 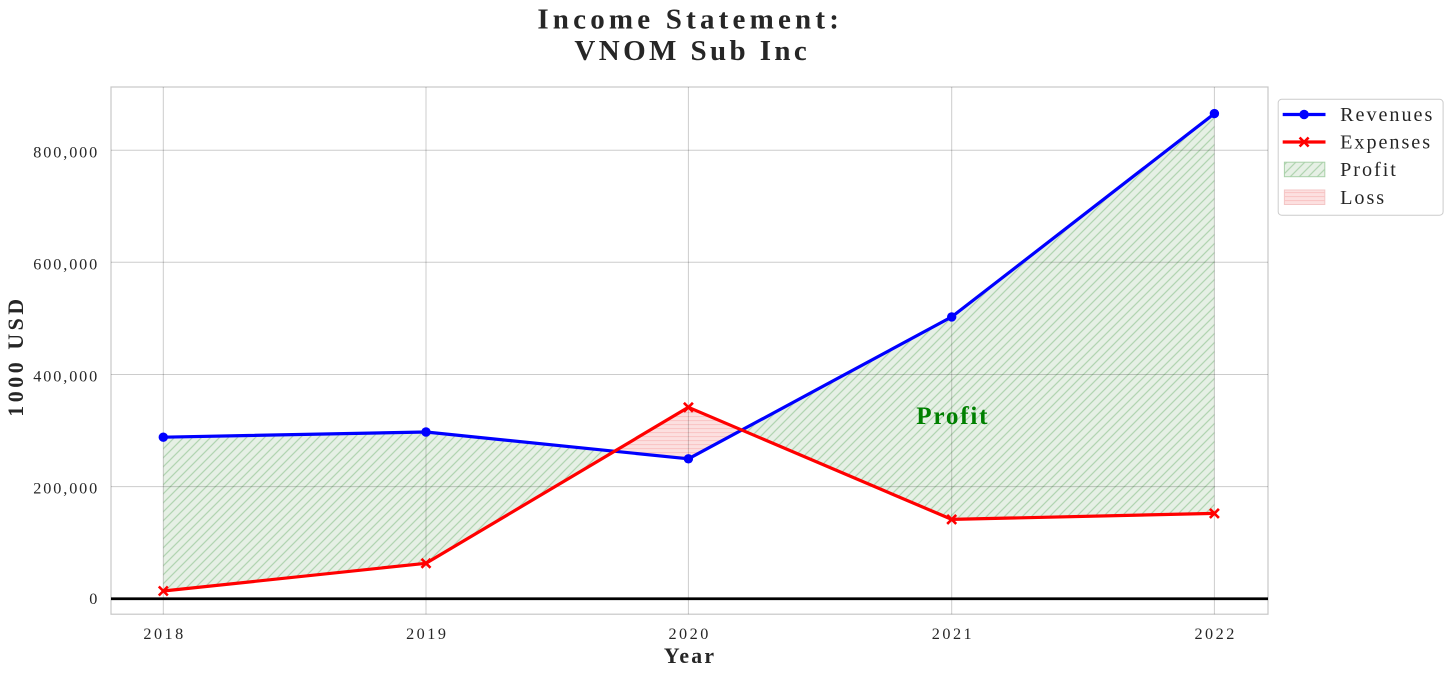 I want to click on svg-text: 2018, so click(x=164, y=634).